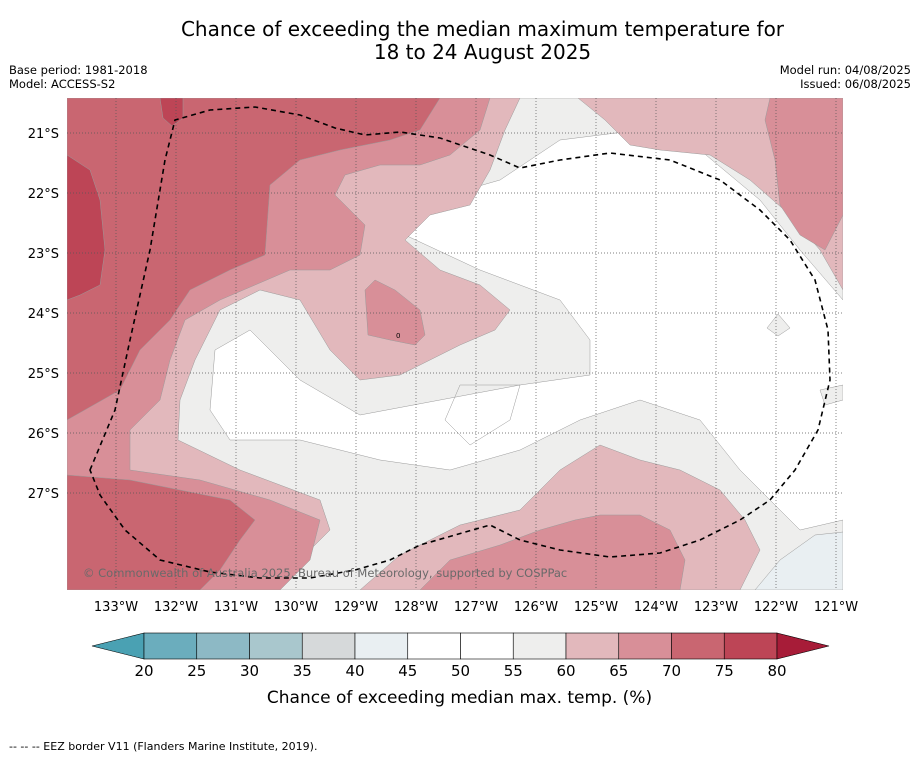  Describe the element at coordinates (196, 671) in the screenshot. I see `colorbar-tick-label: 25` at that location.